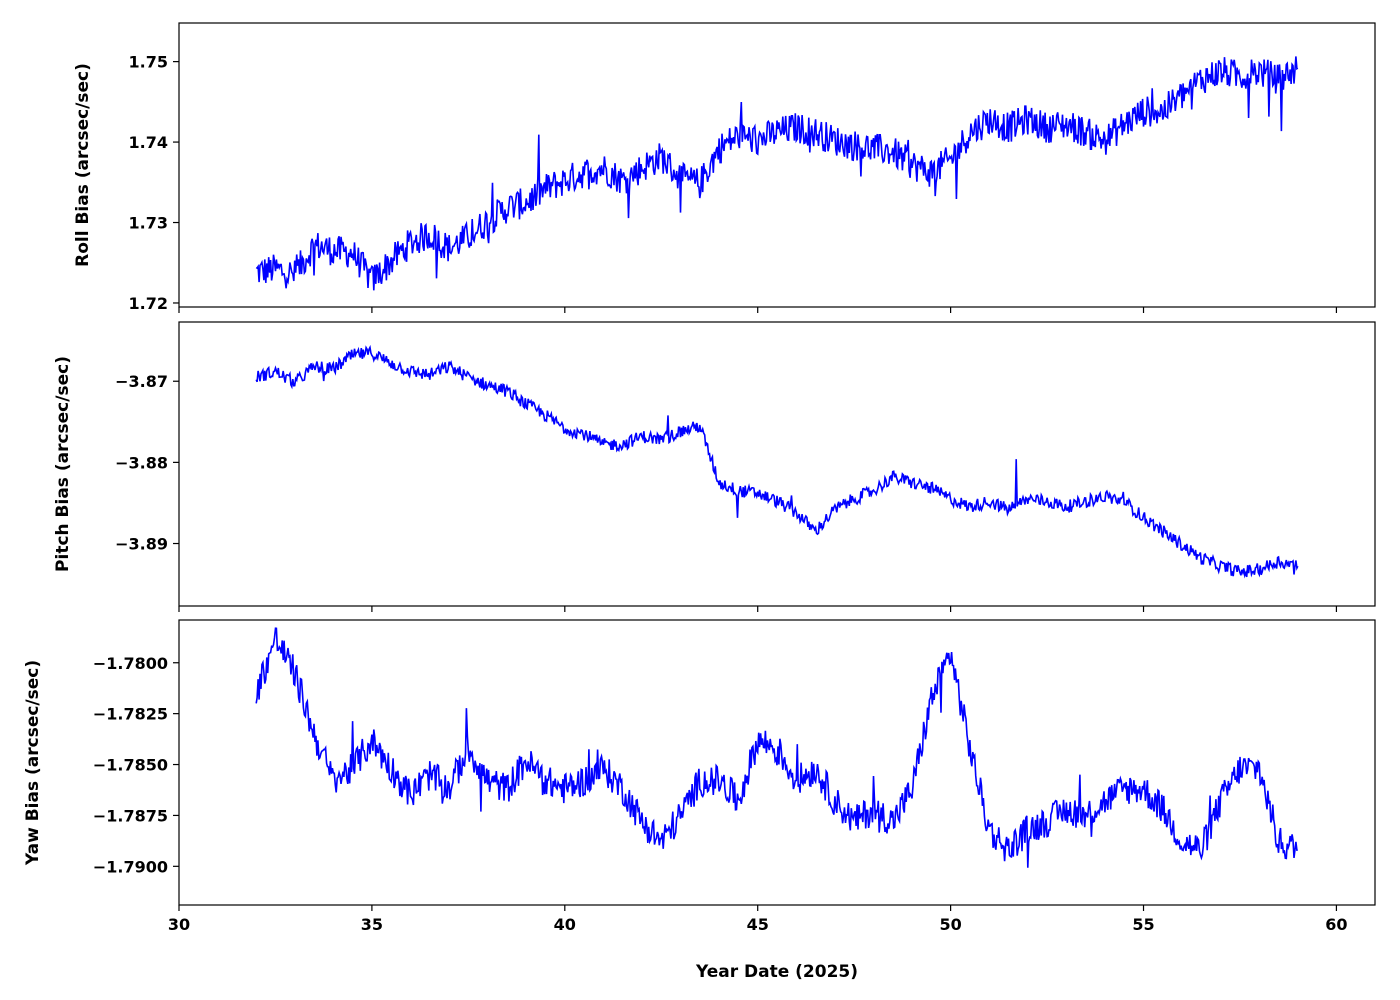 The image size is (1400, 1000). I want to click on pitch-ytick-label: −3.87, so click(141, 381).